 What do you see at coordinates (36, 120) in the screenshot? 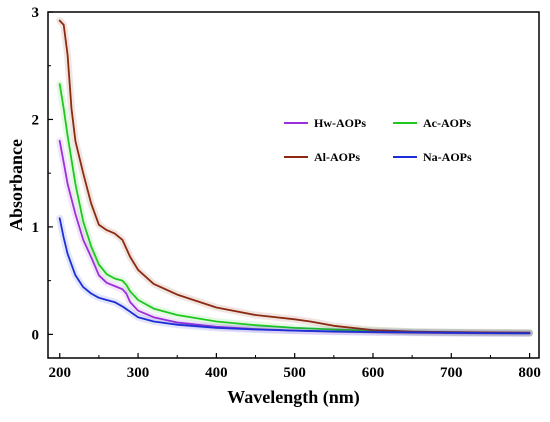
I see `y-tick-label: 2` at bounding box center [36, 120].